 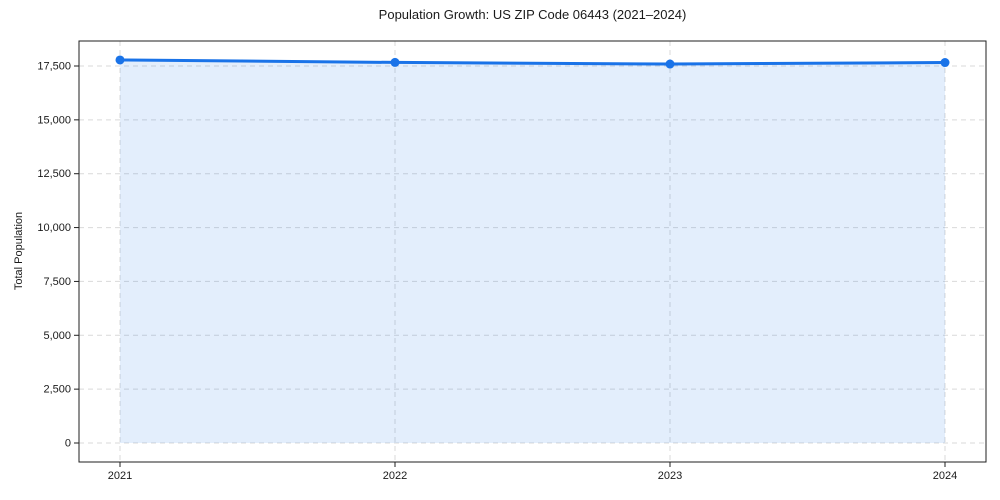 What do you see at coordinates (57, 390) in the screenshot?
I see `y-tick-label: 2,500` at bounding box center [57, 390].